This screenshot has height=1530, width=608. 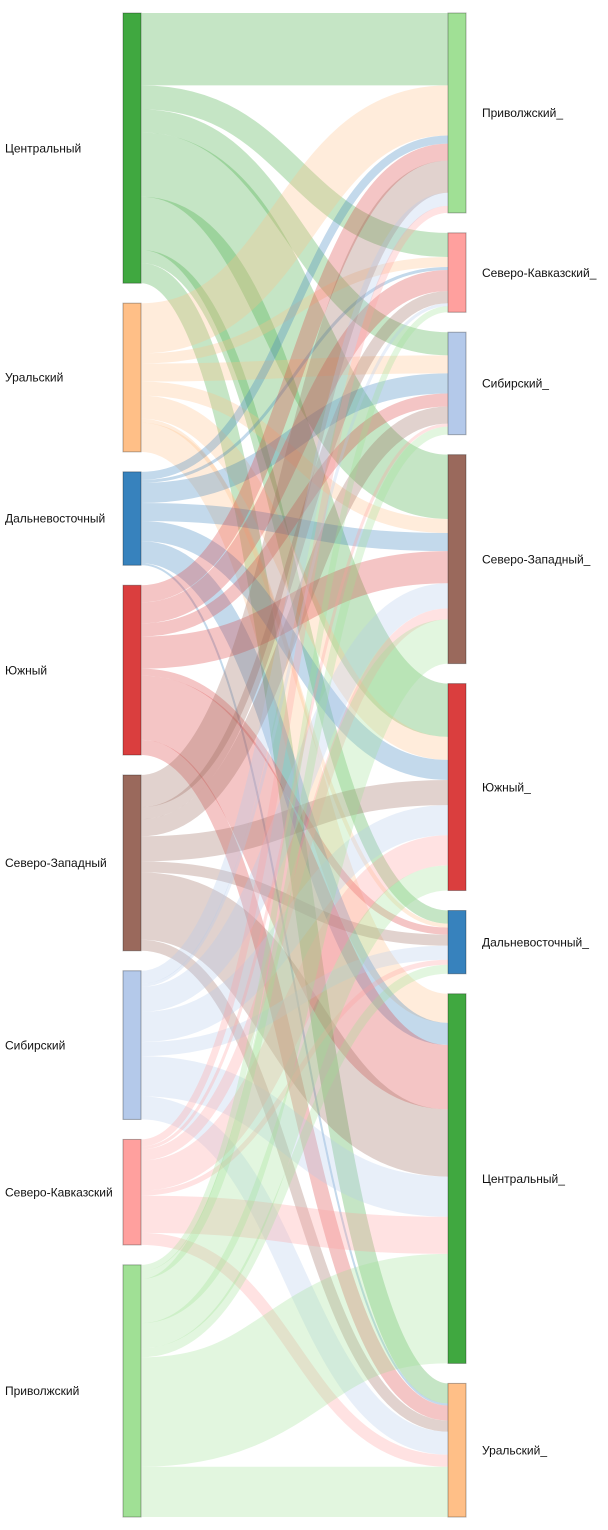 What do you see at coordinates (26, 670) in the screenshot?
I see `source-node-label: Южный` at bounding box center [26, 670].